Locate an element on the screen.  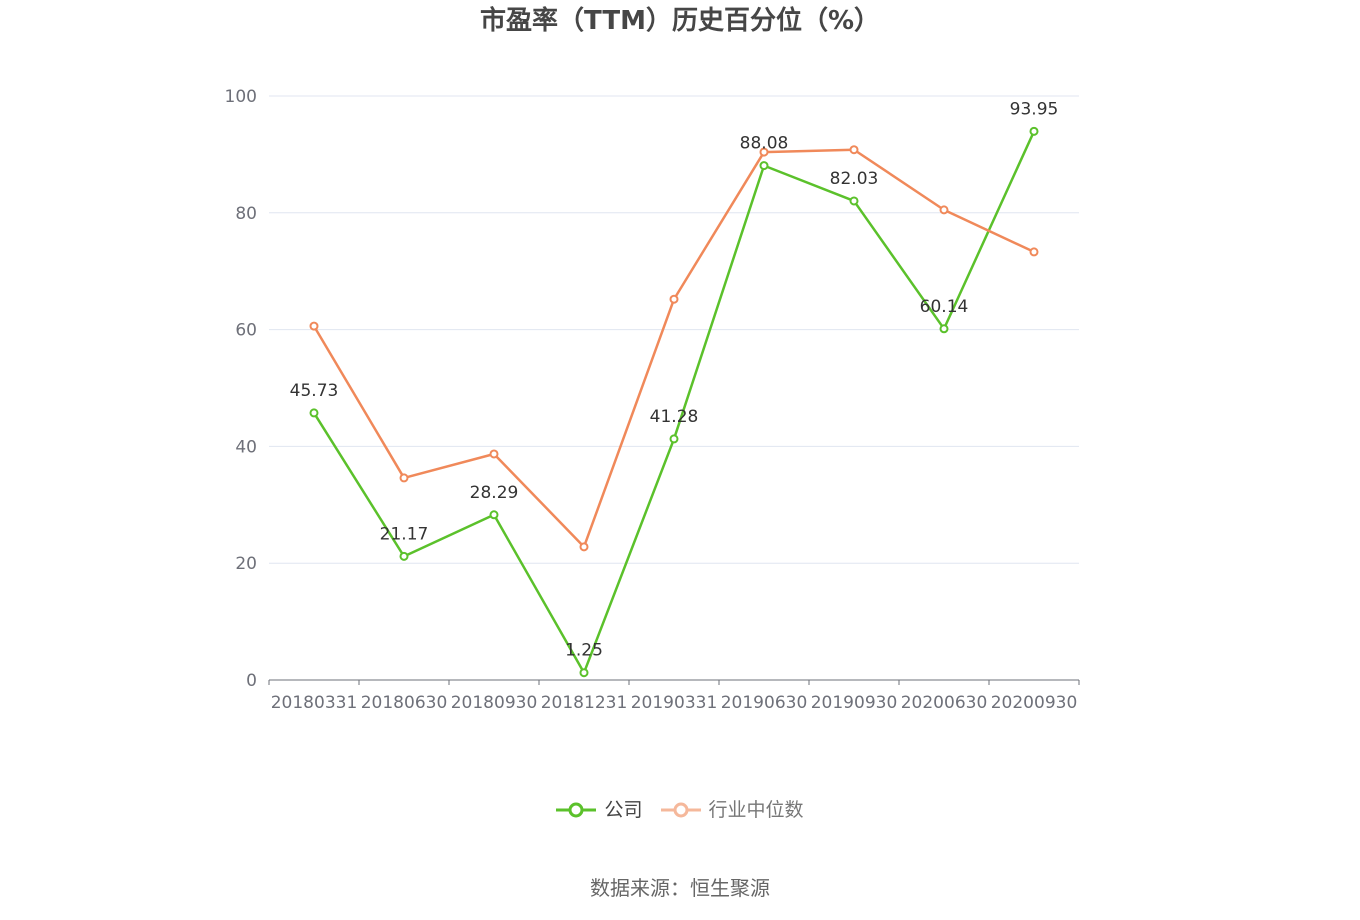
company-data-label: 41.28 is located at coordinates (674, 417).